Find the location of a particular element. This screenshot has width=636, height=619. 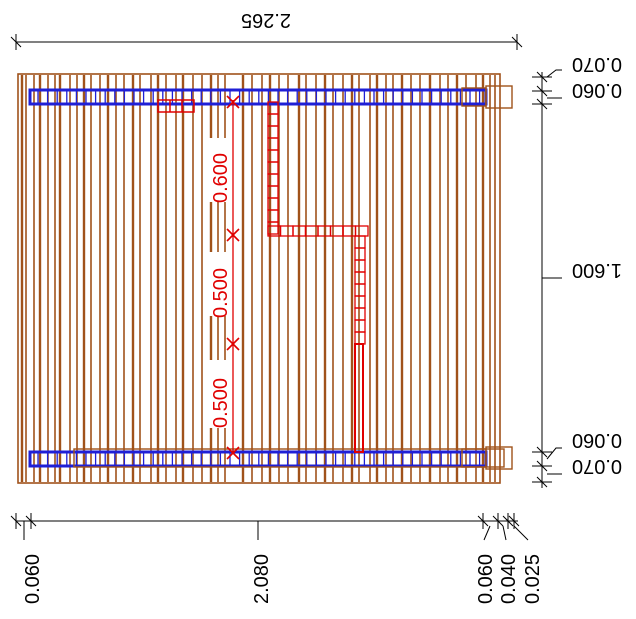

top-rail is located at coordinates (258, 97).